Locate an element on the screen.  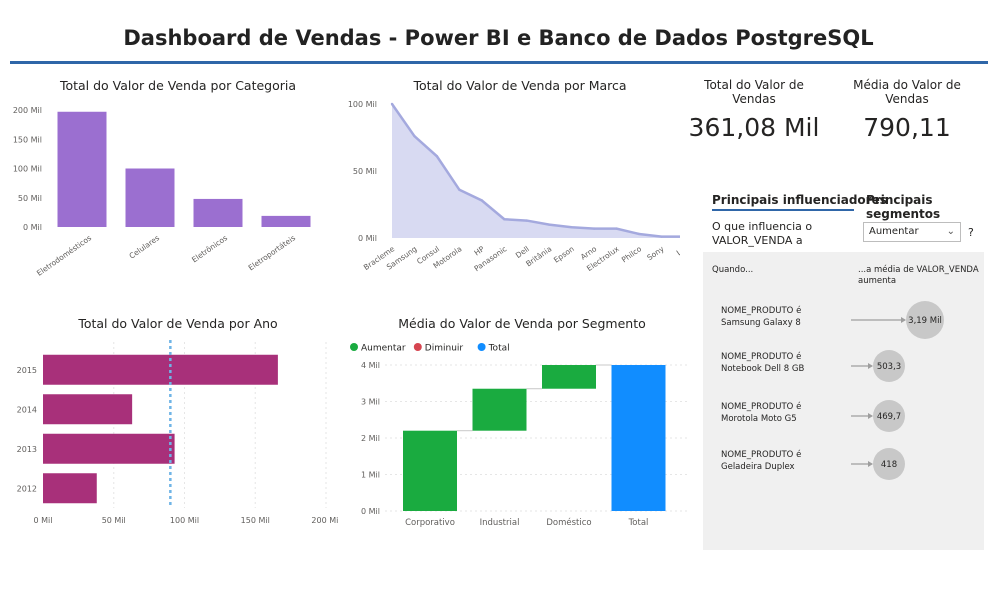
tab-top-segments: Principais segmentos is located at coordinates (903, 207).